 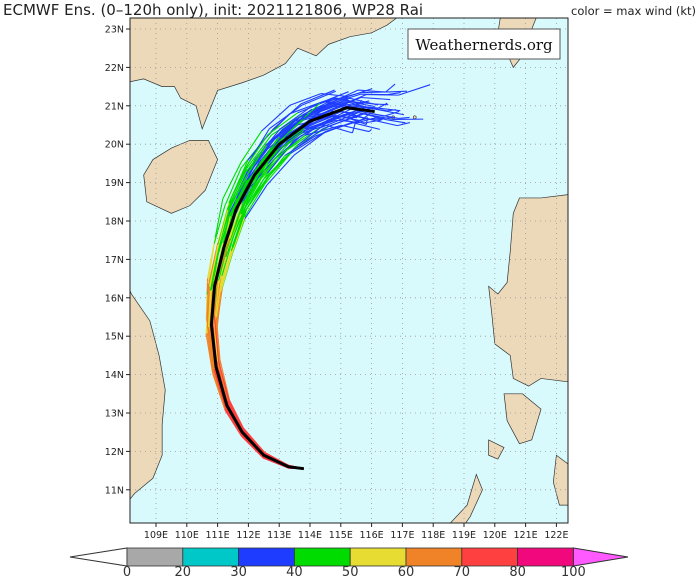 What do you see at coordinates (496, 449) in the screenshot?
I see `busuanga` at bounding box center [496, 449].